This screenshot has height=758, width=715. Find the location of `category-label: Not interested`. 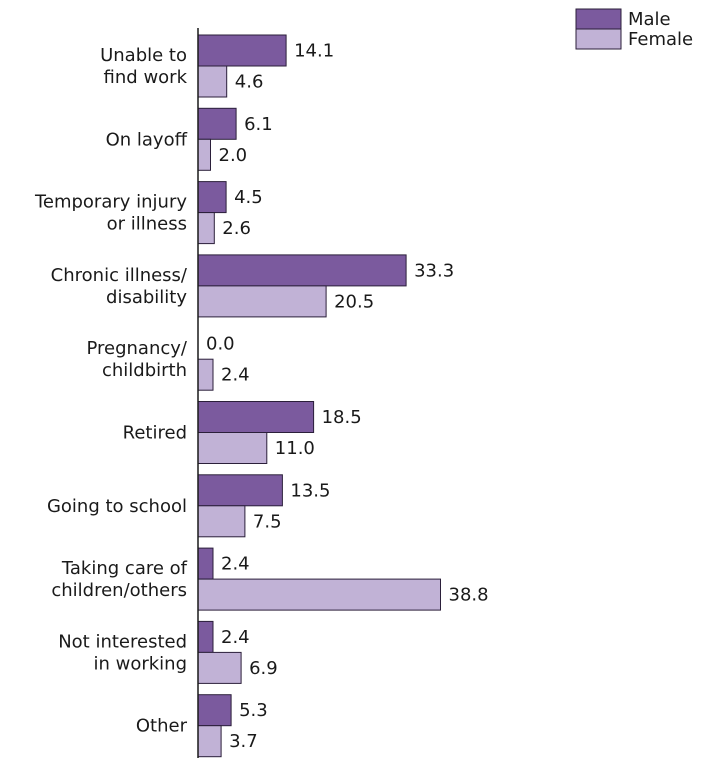

category-label: Not interested is located at coordinates (122, 641).